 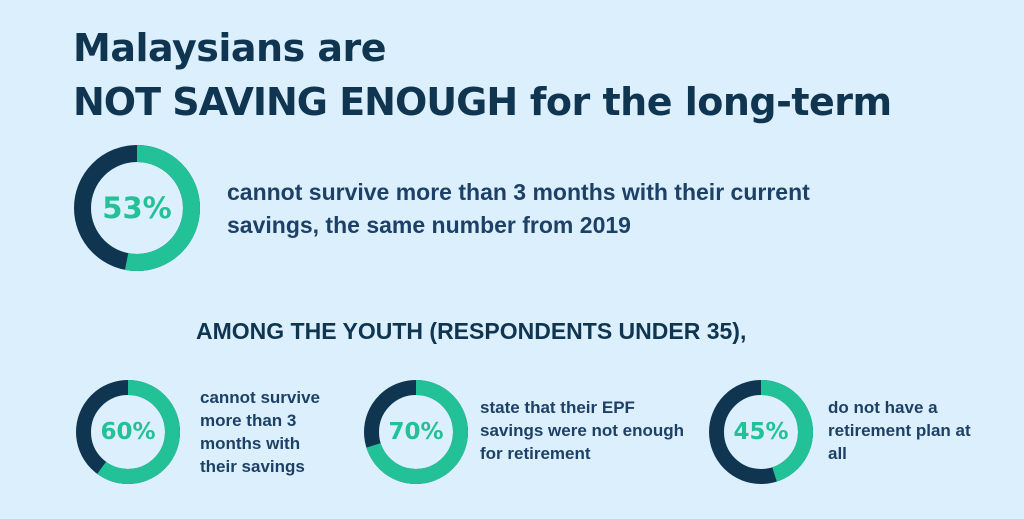 What do you see at coordinates (471, 331) in the screenshot?
I see `youth-heading: AMONG THE YOUTH (RESPONDENTS UNDER 35),` at bounding box center [471, 331].